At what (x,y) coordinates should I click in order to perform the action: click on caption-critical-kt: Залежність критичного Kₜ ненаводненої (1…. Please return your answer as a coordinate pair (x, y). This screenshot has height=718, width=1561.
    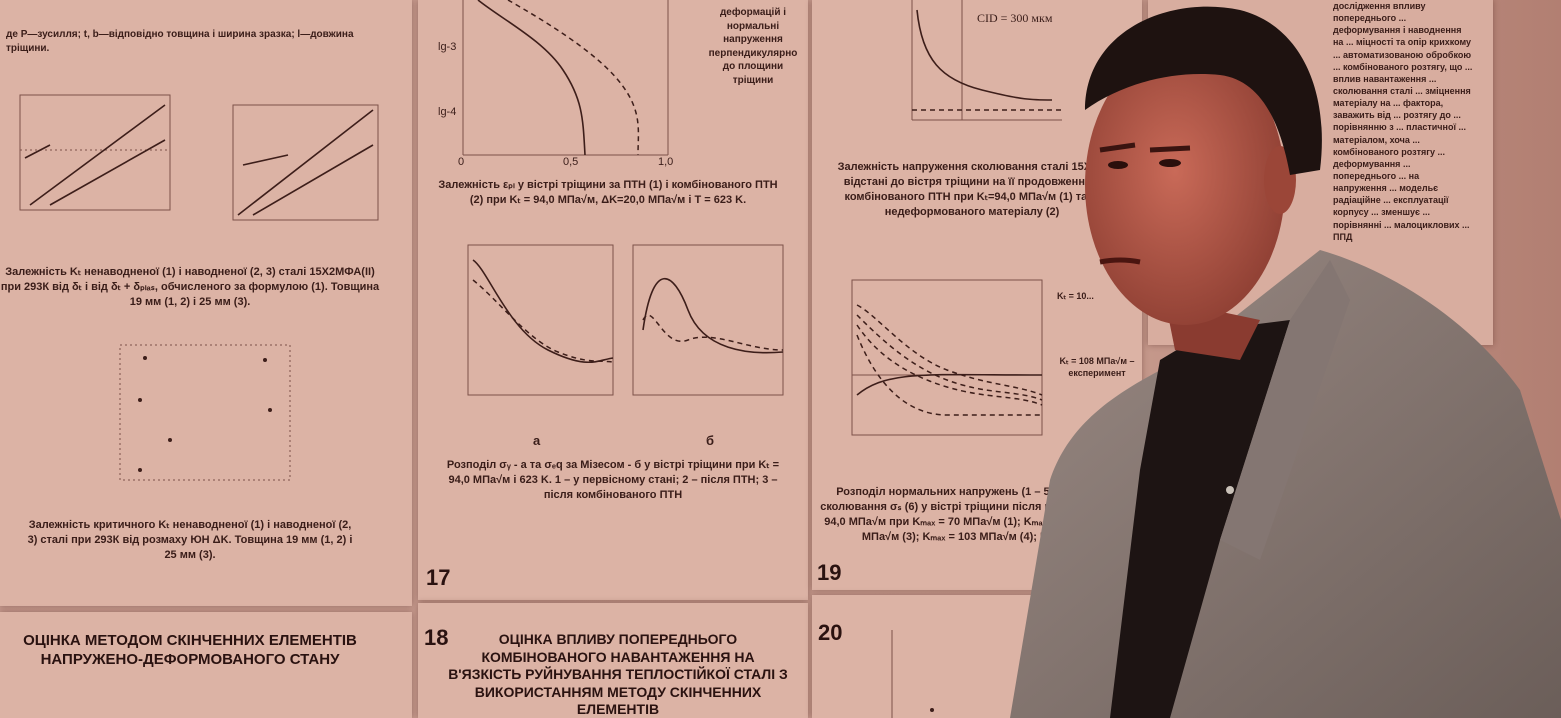
    Looking at the image, I should click on (190, 540).